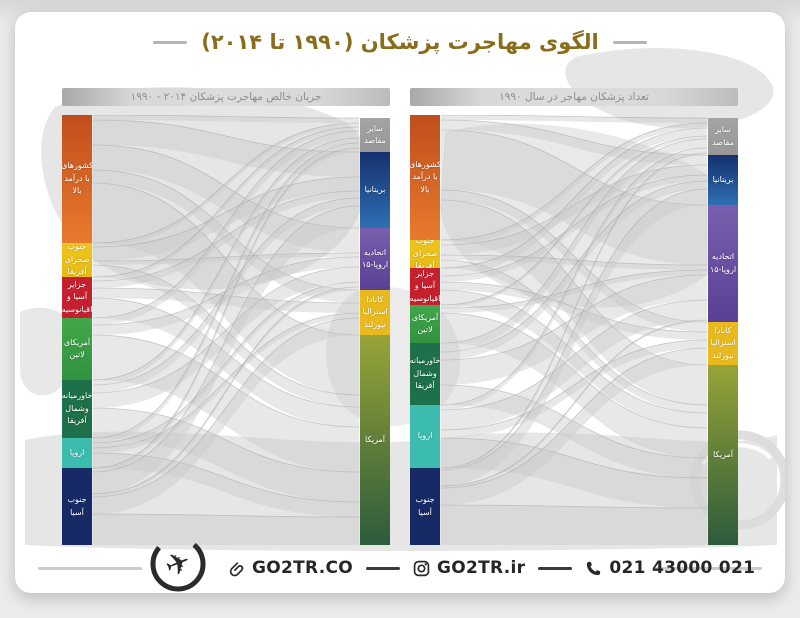  I want to click on sankey-node-eu-15: اتحادیه اروپا-۱۵, so click(723, 263).